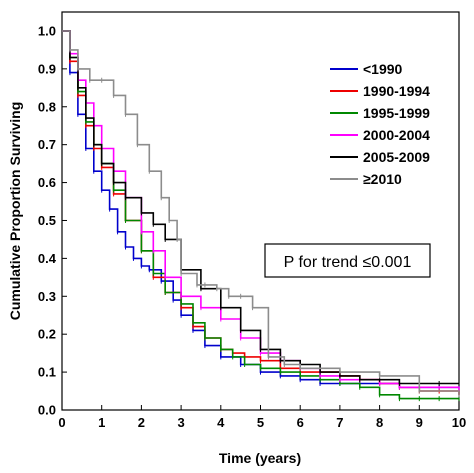 The image size is (474, 473). What do you see at coordinates (47, 334) in the screenshot?
I see `y-tick-label: 0.2` at bounding box center [47, 334].